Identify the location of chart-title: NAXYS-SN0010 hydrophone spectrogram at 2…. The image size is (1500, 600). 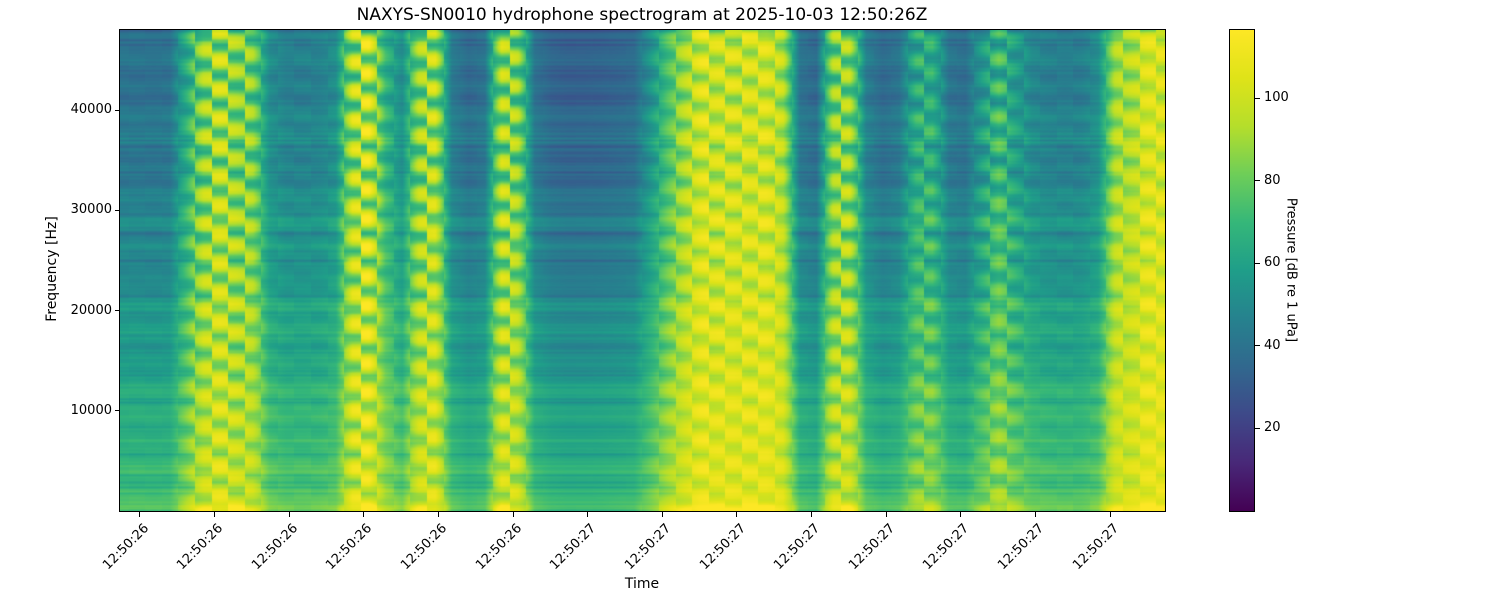
(642, 15).